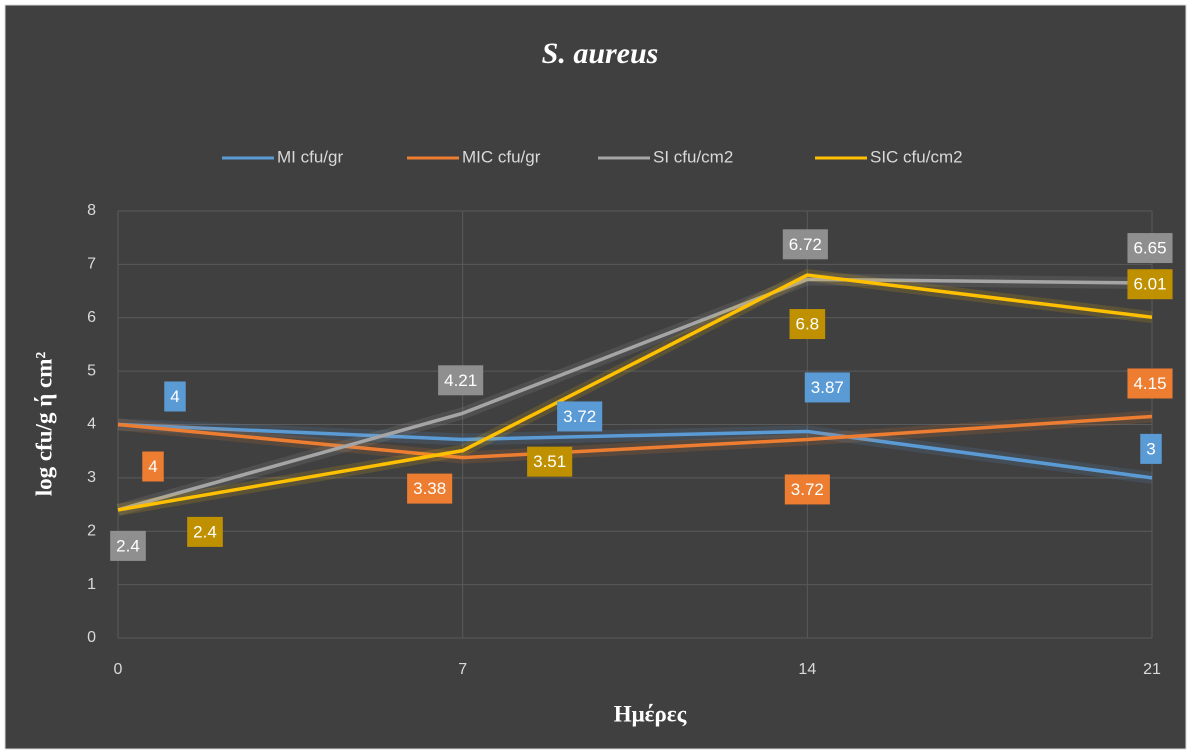 The image size is (1191, 754). I want to click on data-label: 6.72, so click(805, 244).